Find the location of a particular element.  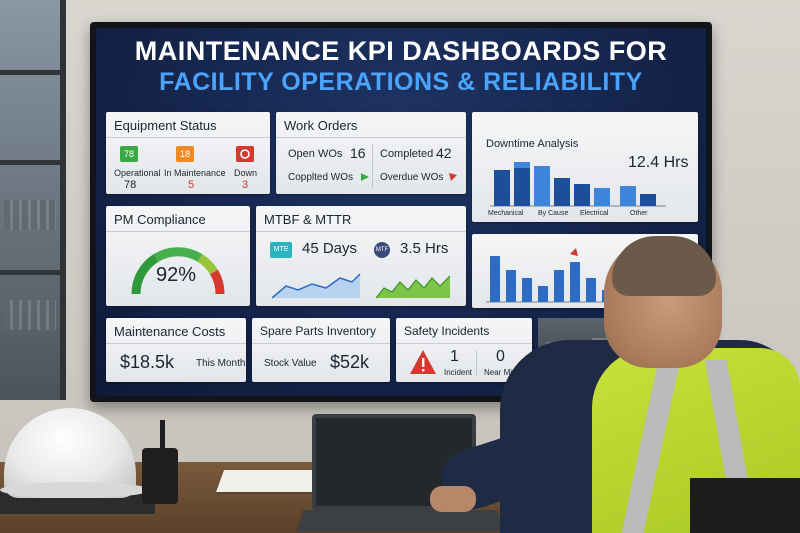

card-title: Maintenance Costs is located at coordinates (170, 331).